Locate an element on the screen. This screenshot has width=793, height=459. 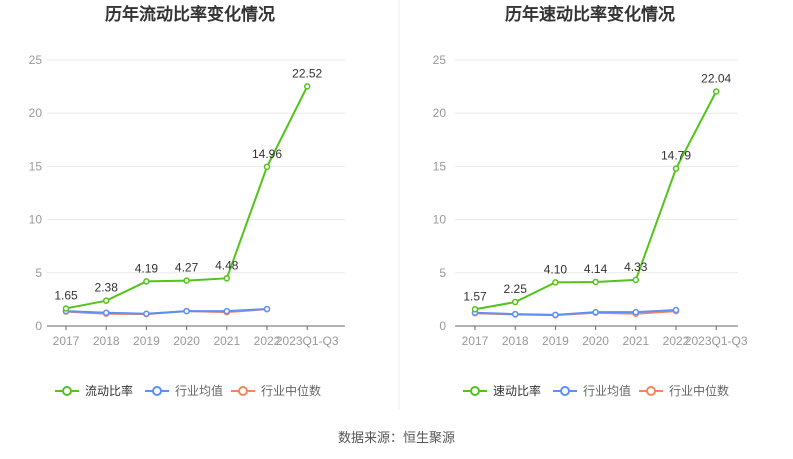
data-label: 22.52 is located at coordinates (307, 73).